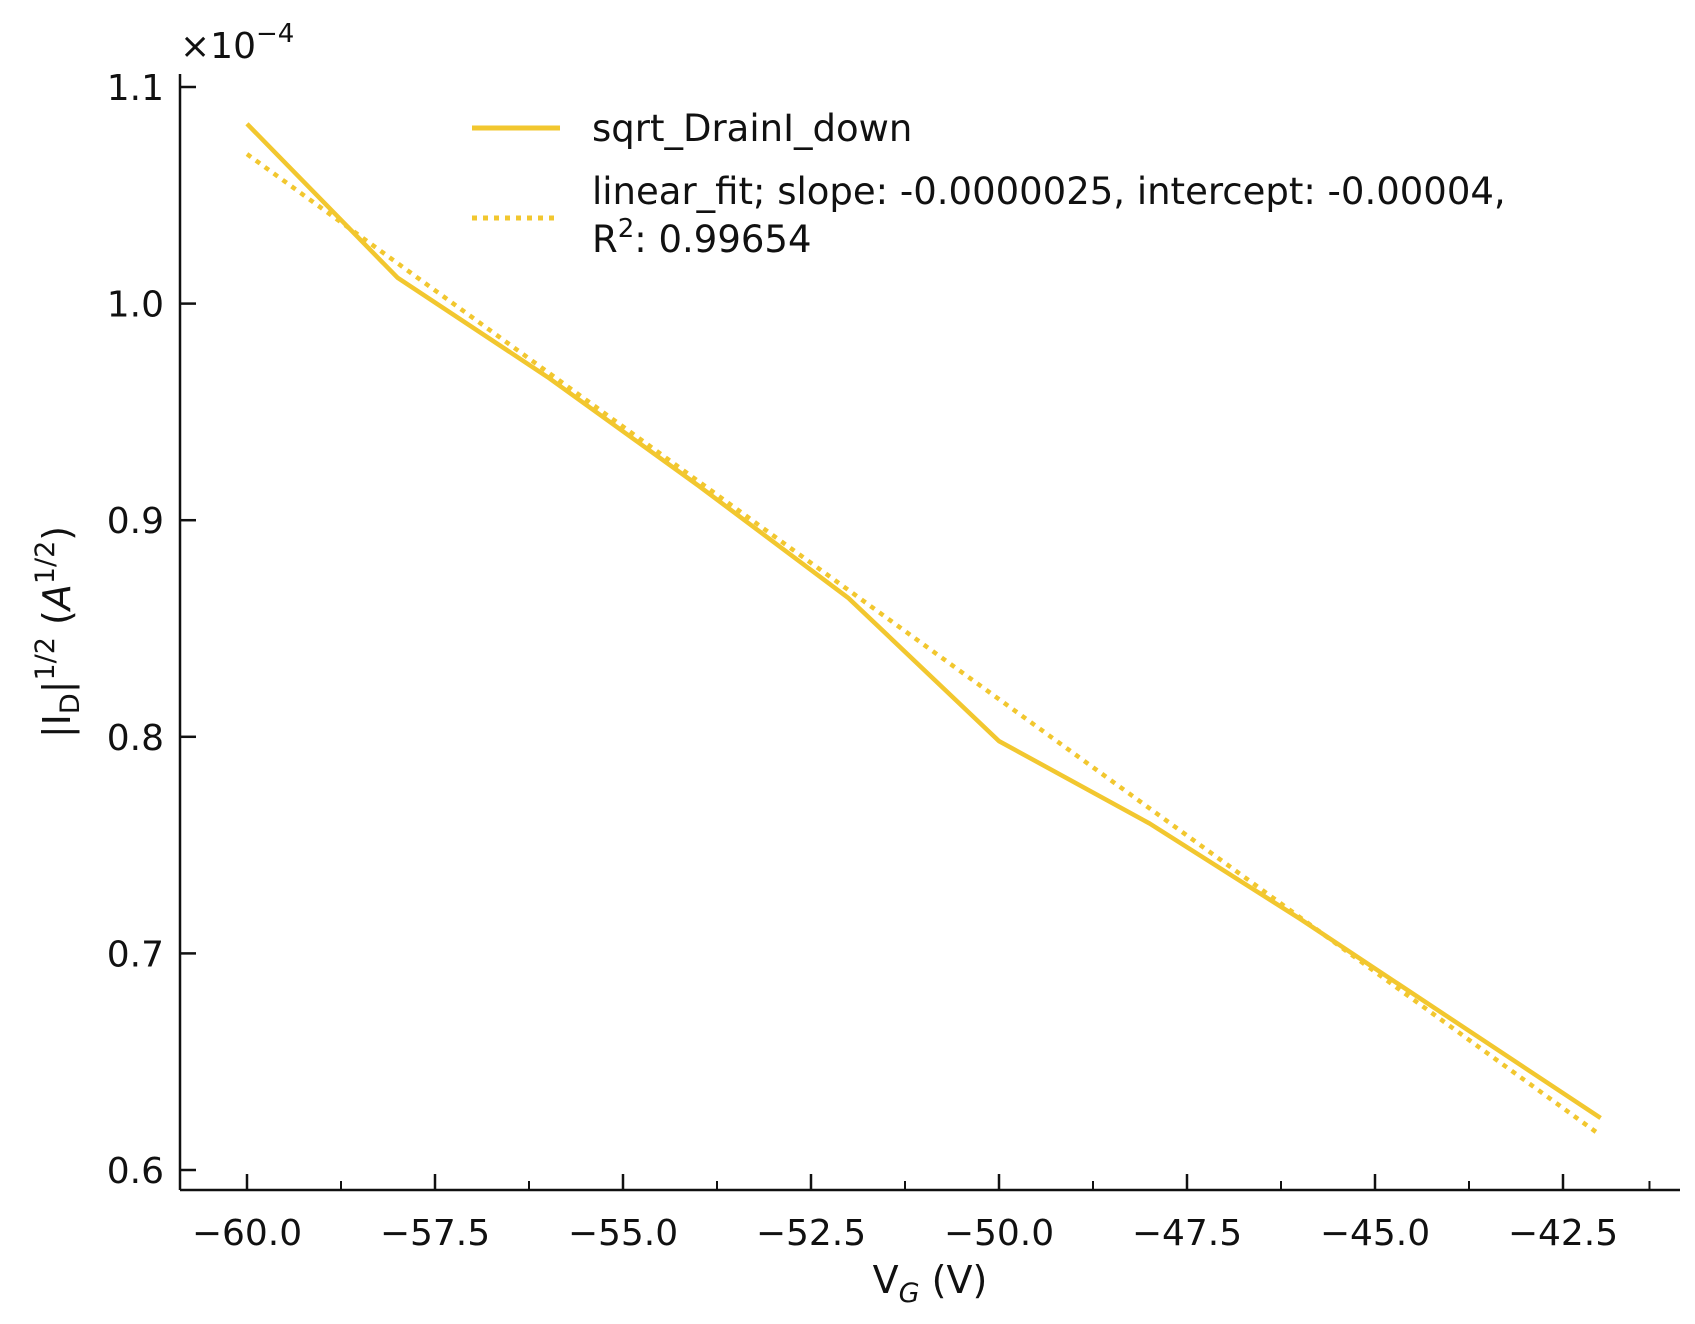 The height and width of the screenshot is (1324, 1695). Describe the element at coordinates (247, 1233) in the screenshot. I see `x-tick-label: −60.0` at that location.